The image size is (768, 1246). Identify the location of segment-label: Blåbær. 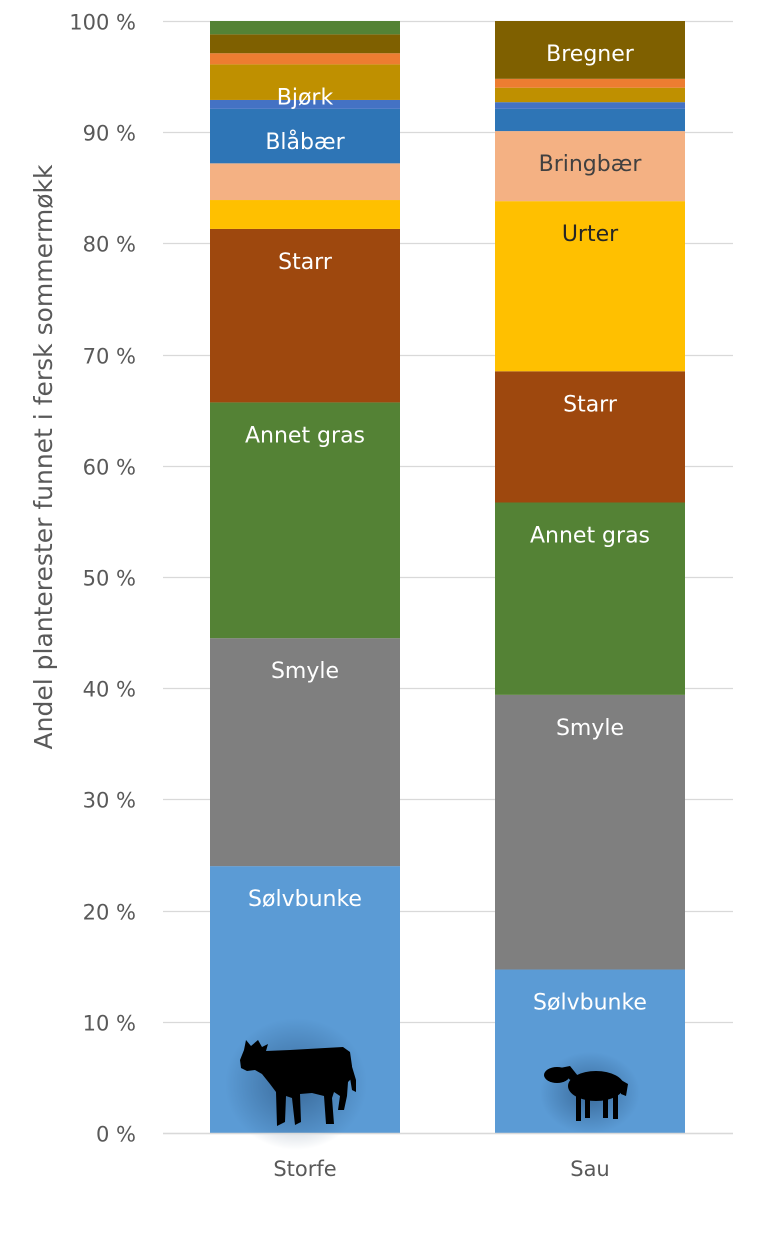
(305, 142).